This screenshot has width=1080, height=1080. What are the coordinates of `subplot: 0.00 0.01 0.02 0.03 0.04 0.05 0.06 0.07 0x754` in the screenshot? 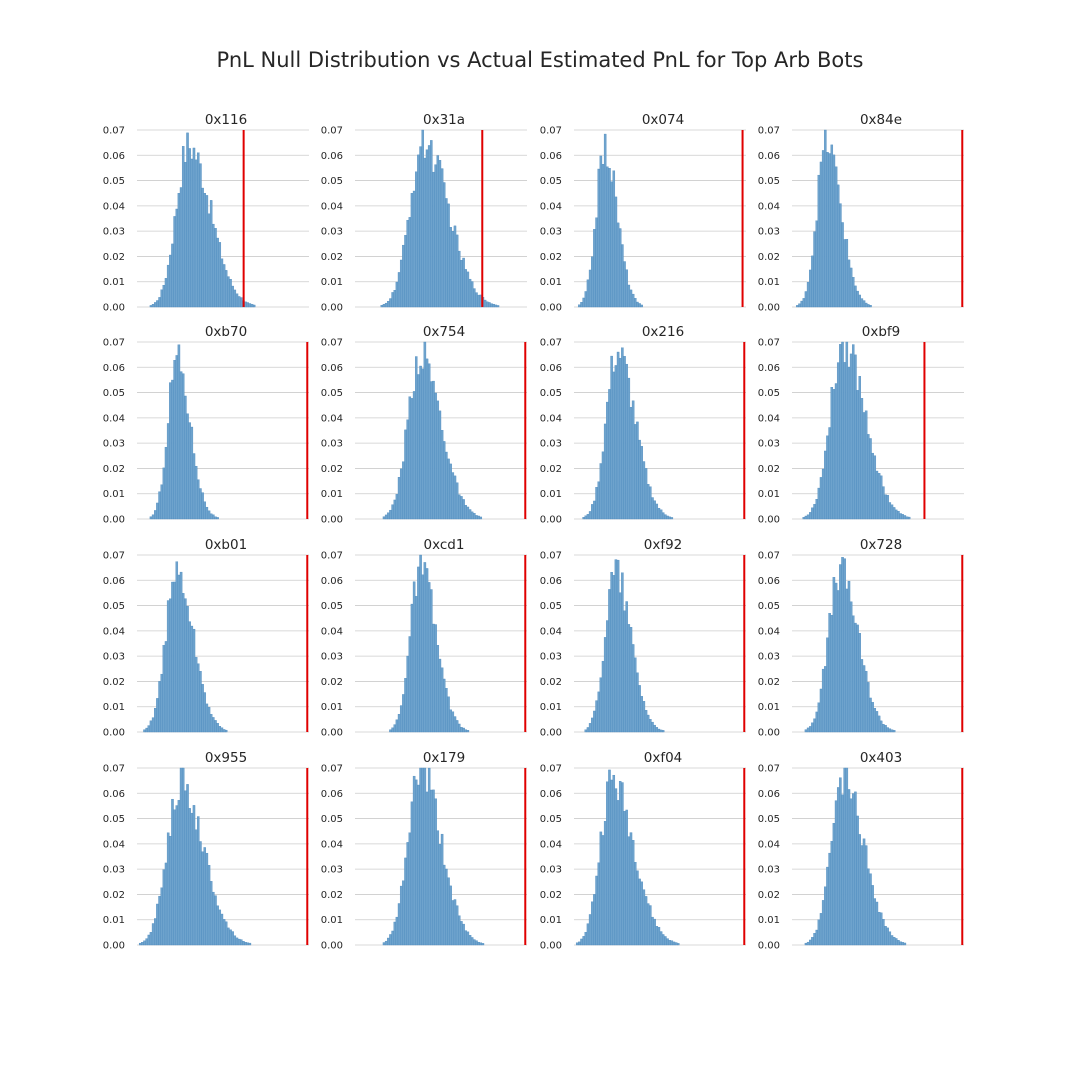 It's located at (424, 425).